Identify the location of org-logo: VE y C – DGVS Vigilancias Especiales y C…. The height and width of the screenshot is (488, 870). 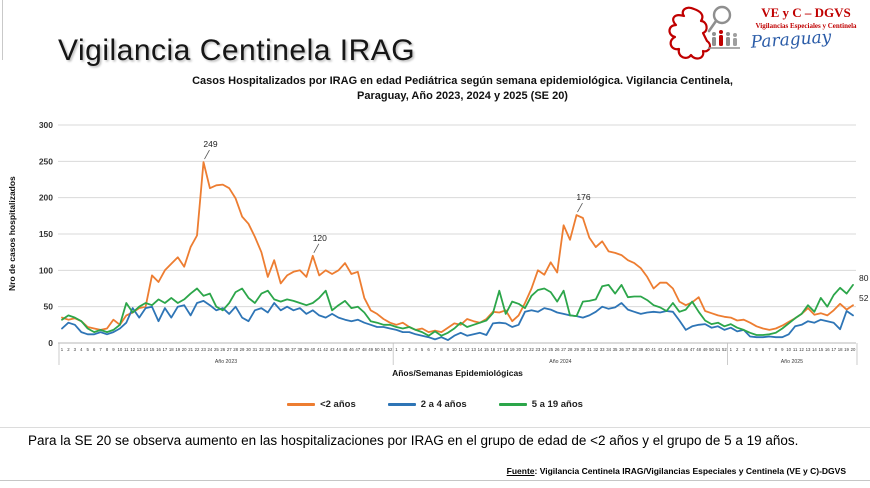
(764, 33).